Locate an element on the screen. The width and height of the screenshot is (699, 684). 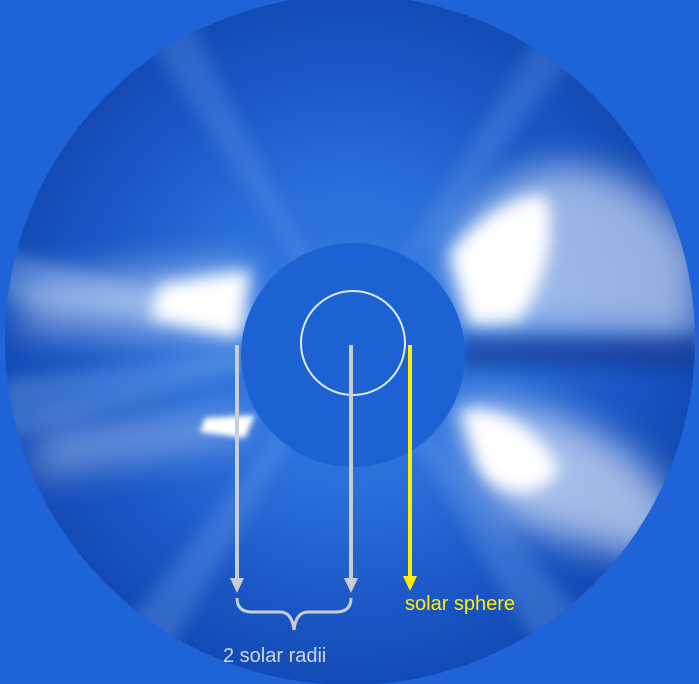
radii-brace is located at coordinates (294, 614).